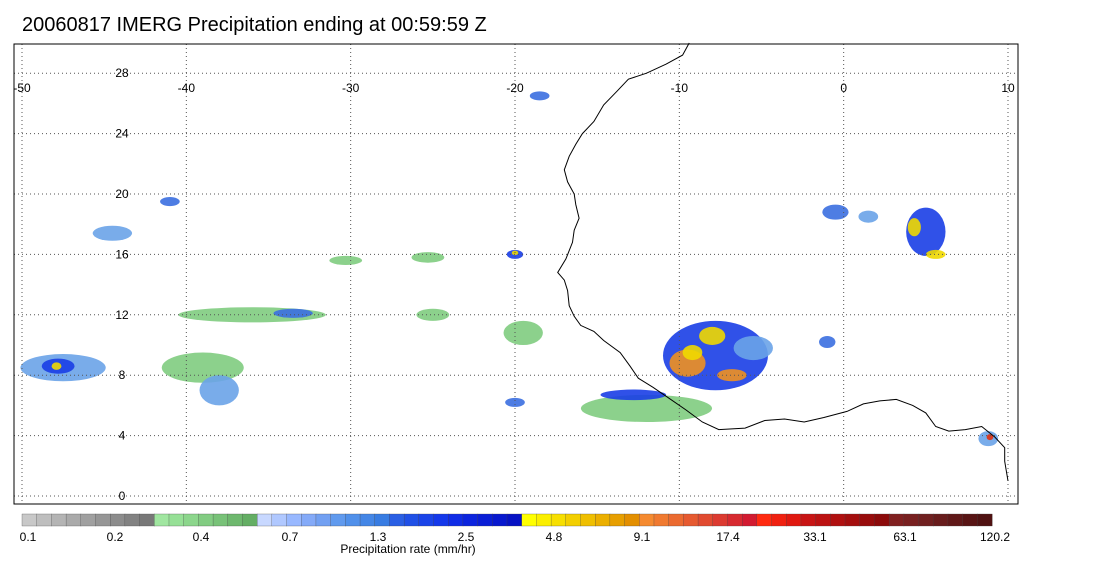 The height and width of the screenshot is (571, 1101). What do you see at coordinates (115, 537) in the screenshot?
I see `colorbar-label: 0.2` at bounding box center [115, 537].